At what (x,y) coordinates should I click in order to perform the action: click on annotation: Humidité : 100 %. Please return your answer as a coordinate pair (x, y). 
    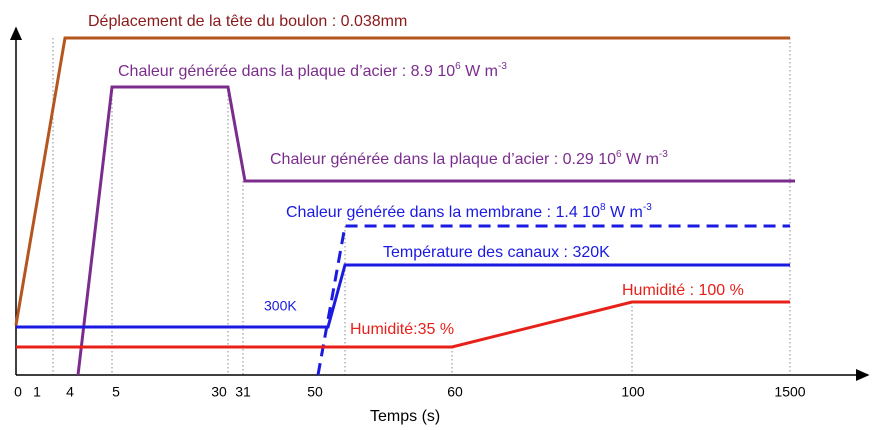
    Looking at the image, I should click on (683, 290).